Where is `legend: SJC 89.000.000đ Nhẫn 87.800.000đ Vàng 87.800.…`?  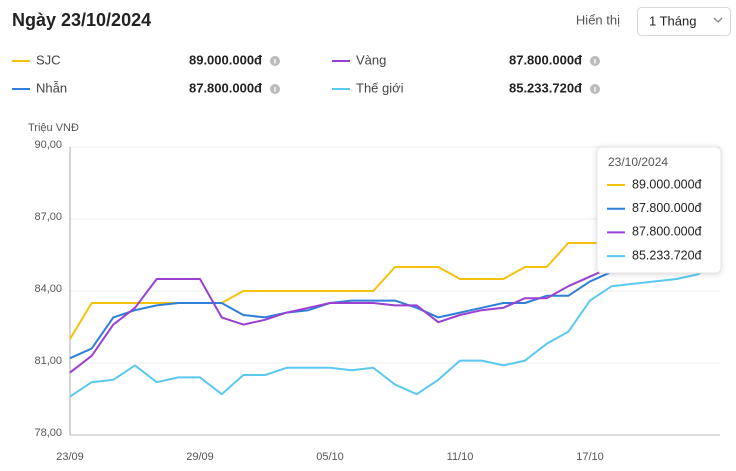 legend: SJC 89.000.000đ Nhẫn 87.800.000đ Vàng 87.800.… is located at coordinates (306, 73).